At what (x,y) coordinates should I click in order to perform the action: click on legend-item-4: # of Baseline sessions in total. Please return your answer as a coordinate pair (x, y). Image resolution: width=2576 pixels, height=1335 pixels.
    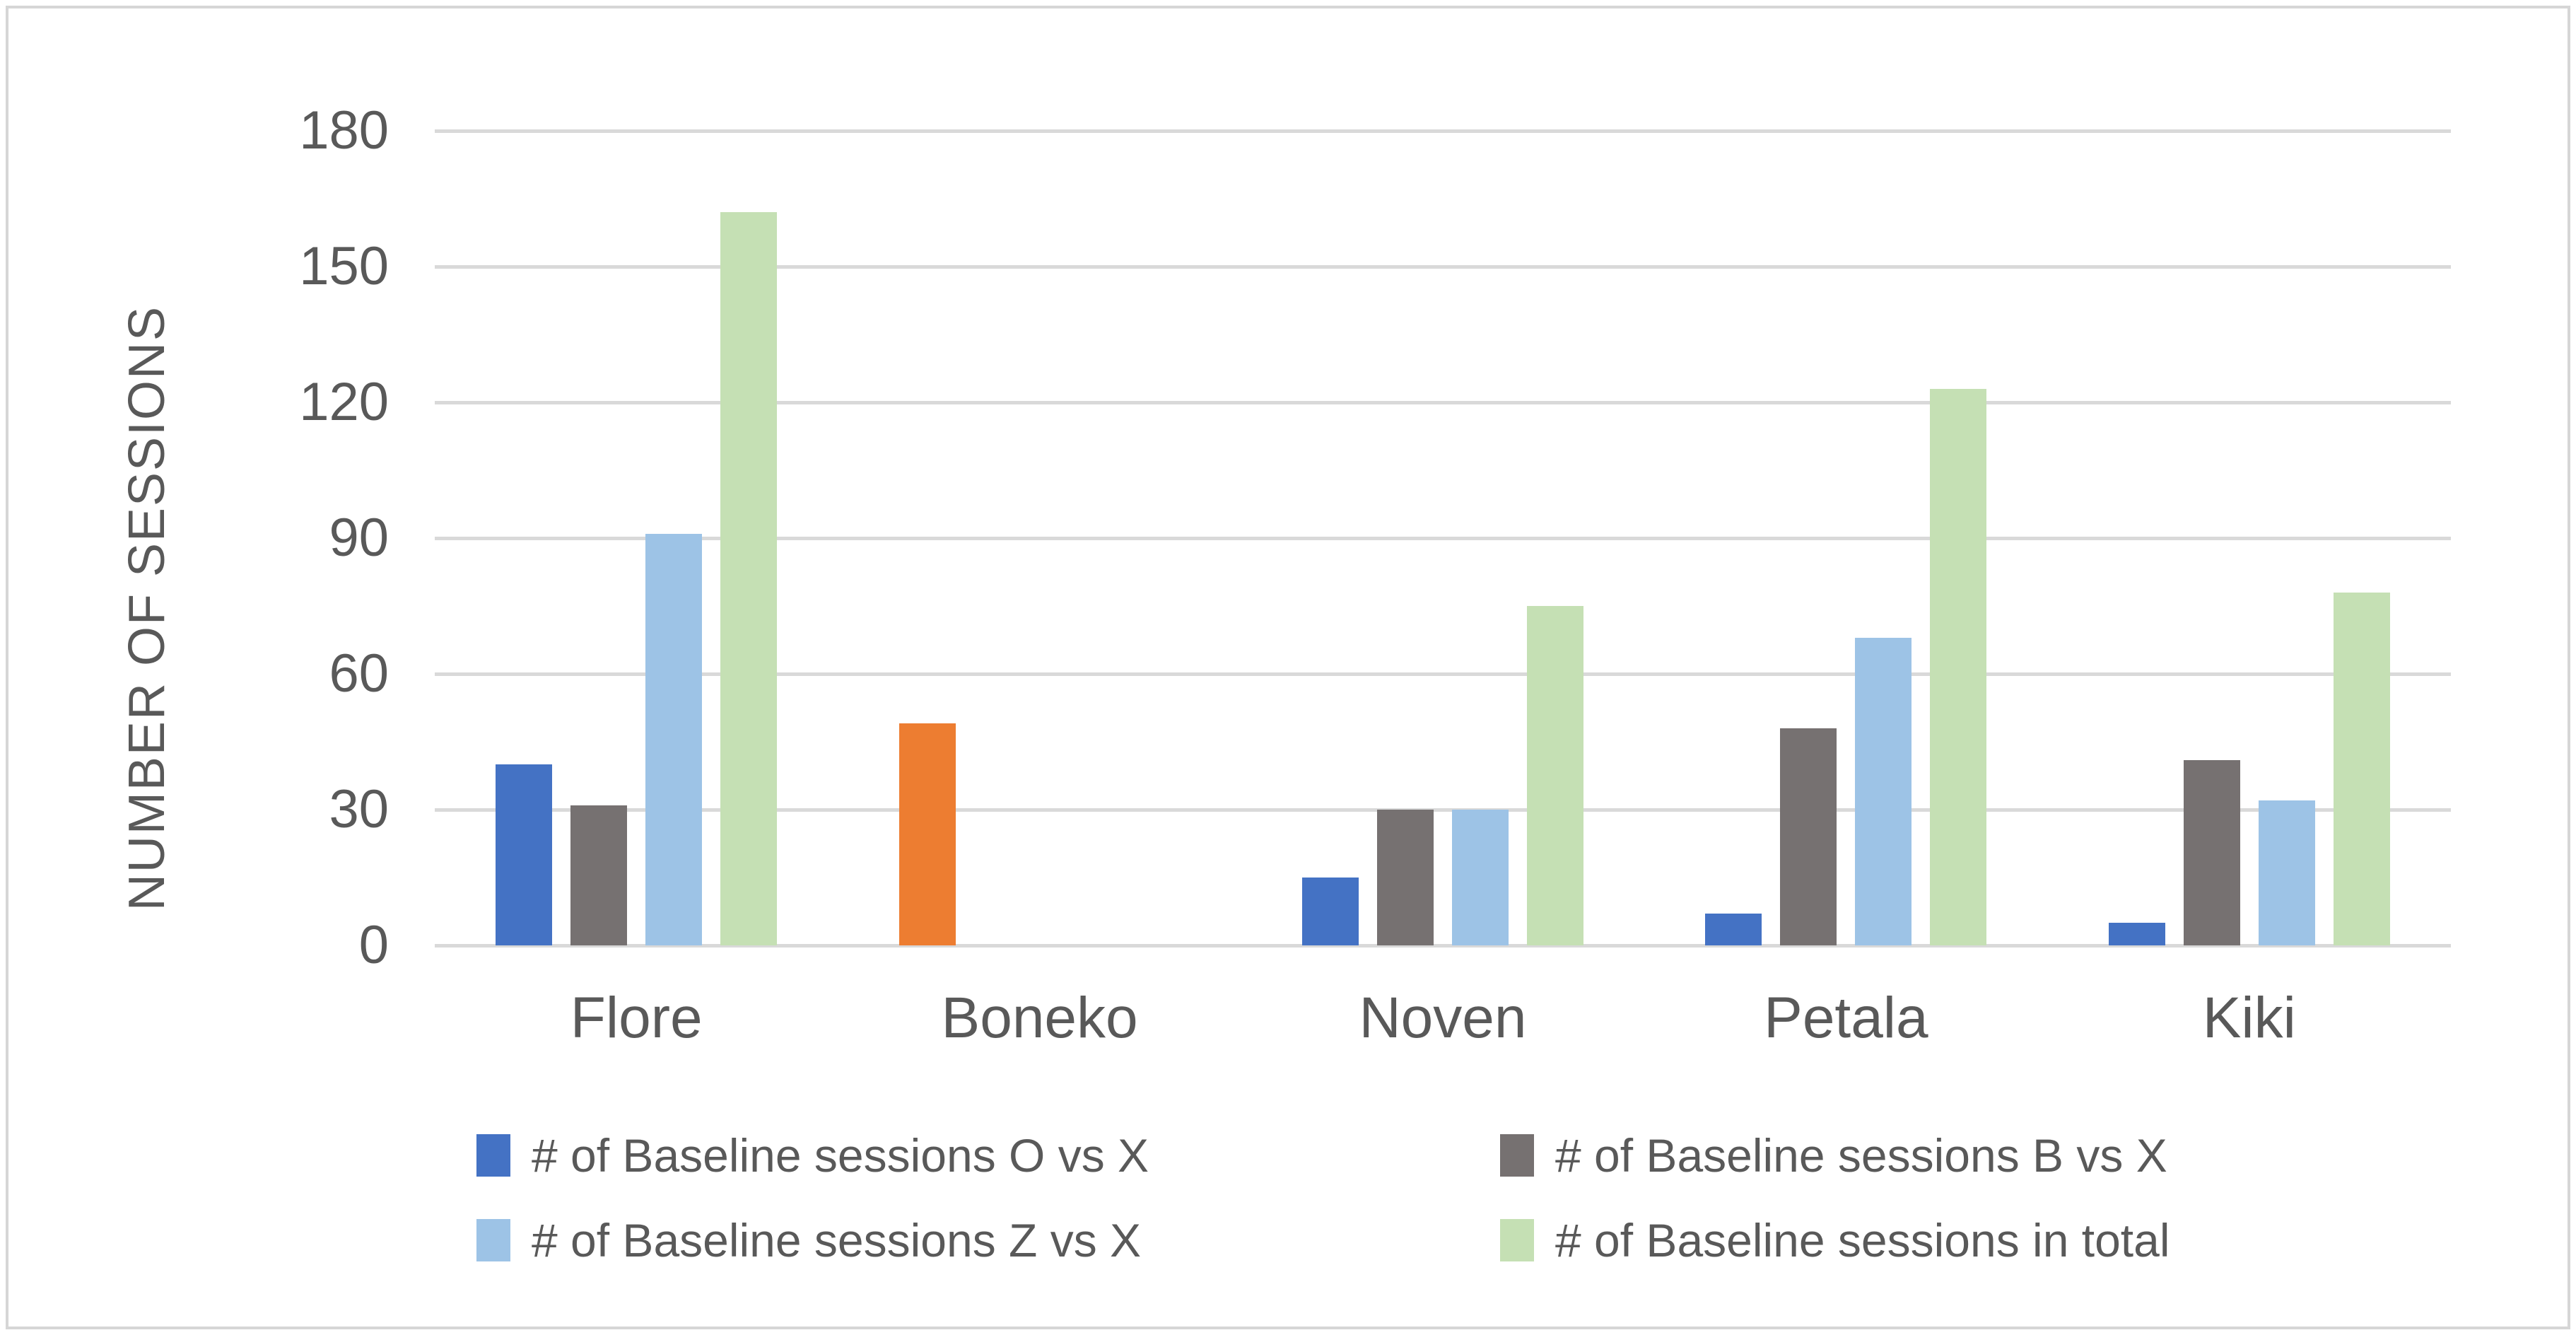
    Looking at the image, I should click on (1835, 1240).